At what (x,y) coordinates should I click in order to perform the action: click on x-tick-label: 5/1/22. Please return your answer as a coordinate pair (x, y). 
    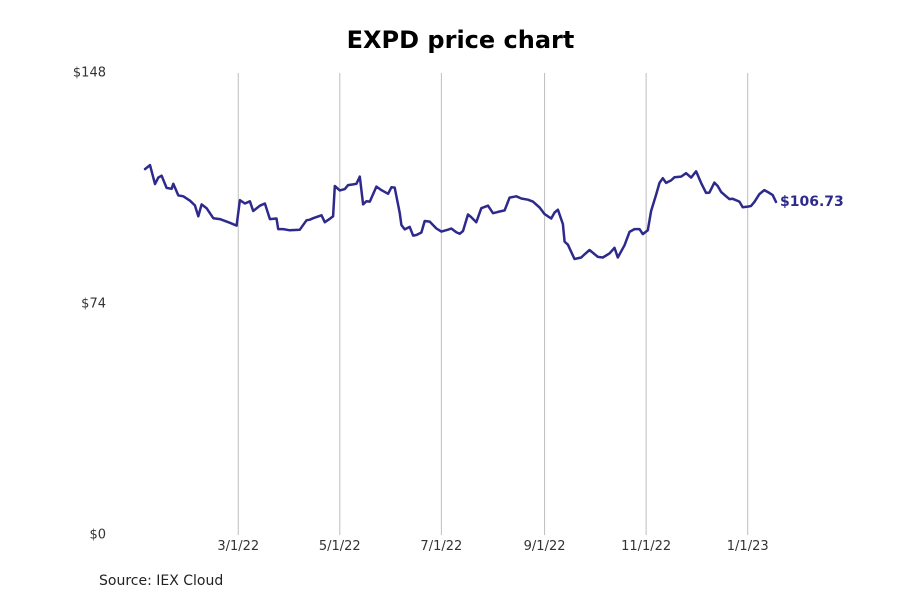
    Looking at the image, I should click on (340, 546).